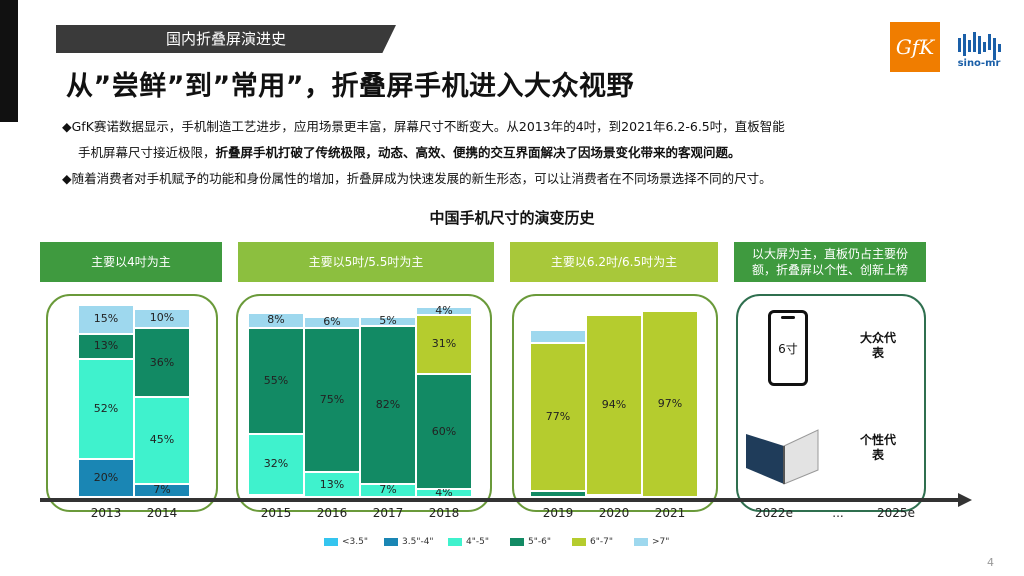 Image resolution: width=1024 pixels, height=576 pixels. Describe the element at coordinates (500, 500) in the screenshot. I see `timeline-axis` at that location.